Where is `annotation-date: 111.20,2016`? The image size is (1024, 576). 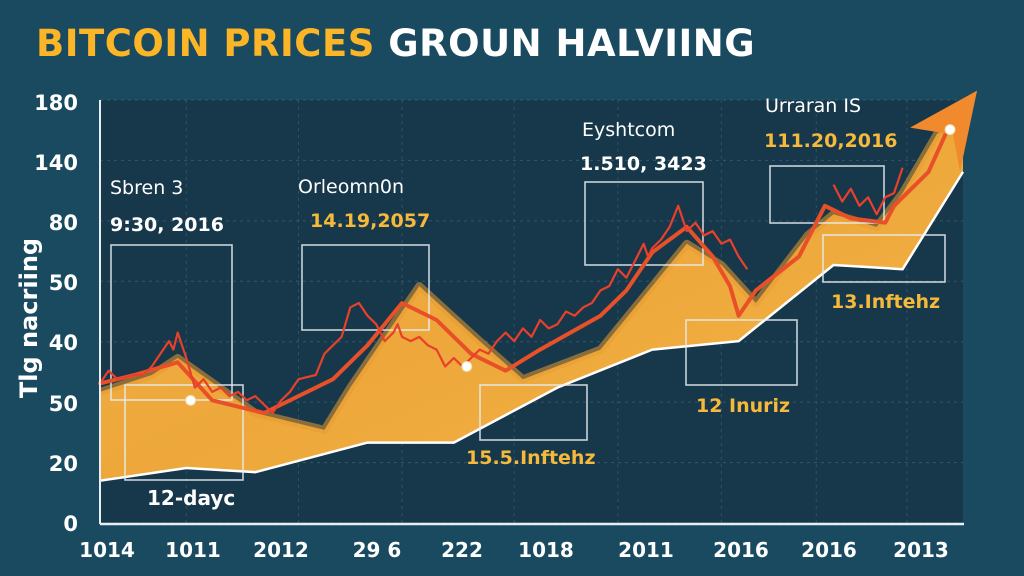
annotation-date: 111.20,2016 is located at coordinates (830, 141).